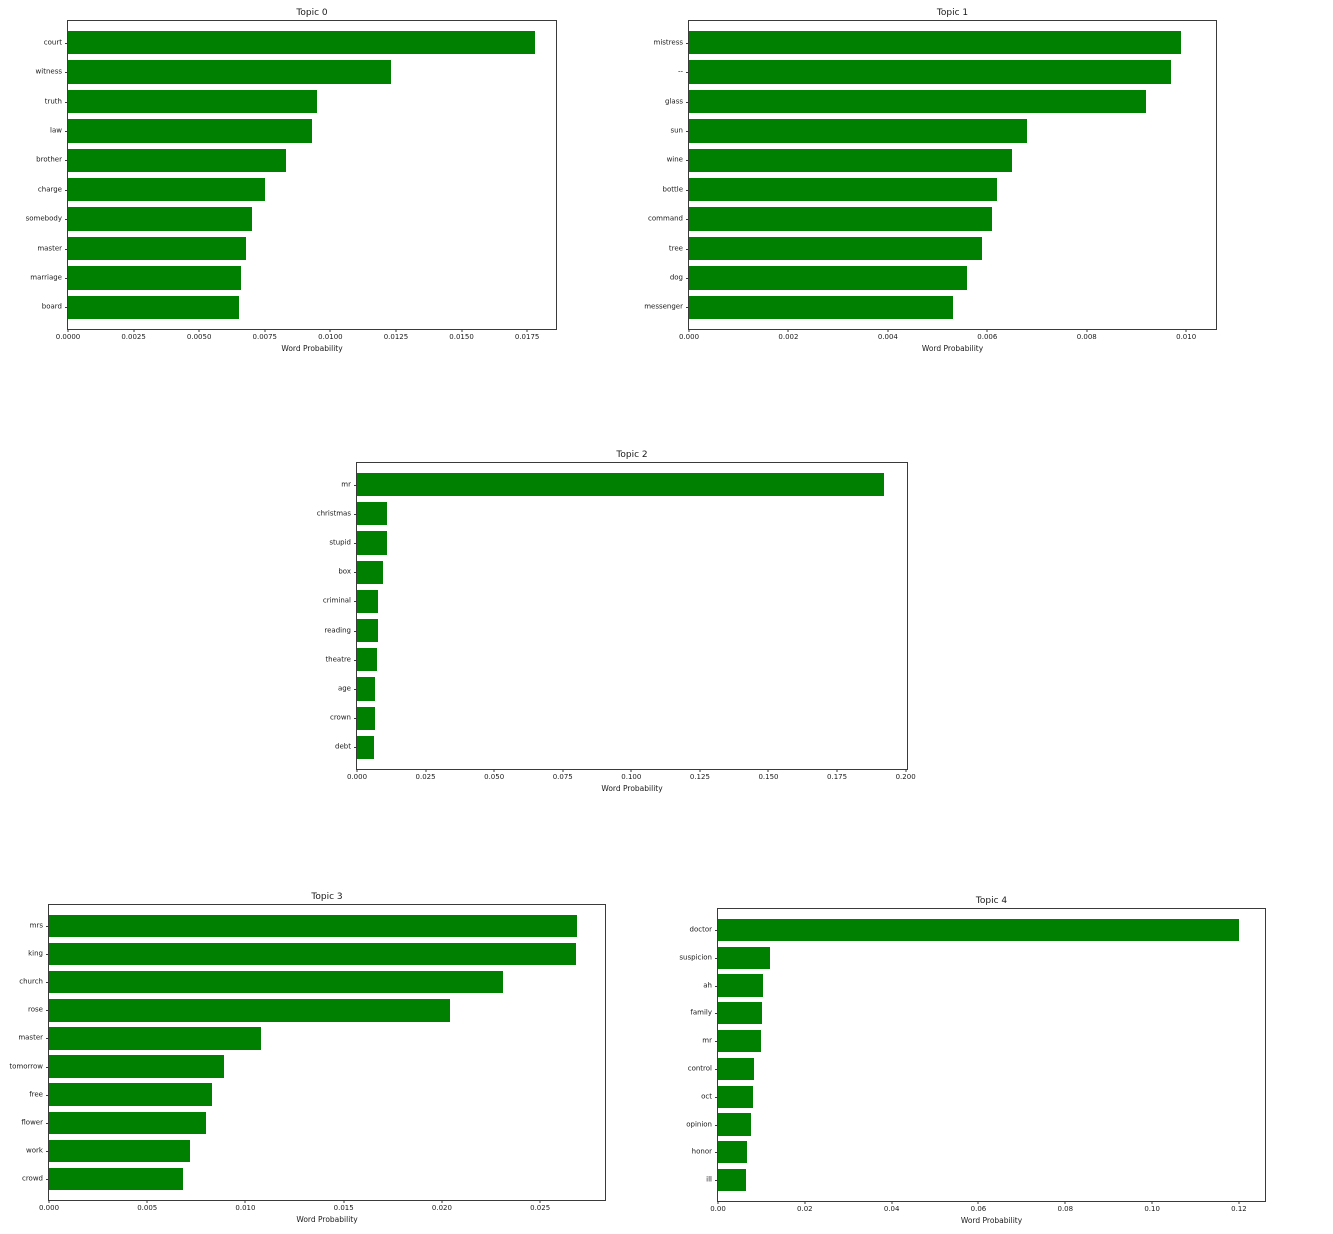  Describe the element at coordinates (128, 1122) in the screenshot. I see `bar-flower` at that location.